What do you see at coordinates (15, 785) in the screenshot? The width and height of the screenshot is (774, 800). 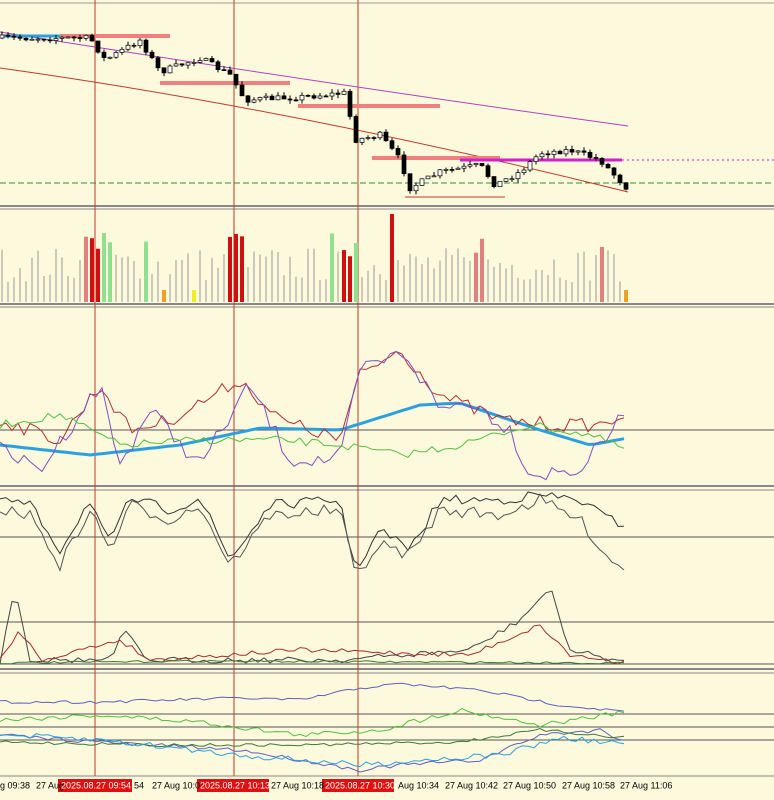 I see `time-label: g 09:38` at bounding box center [15, 785].